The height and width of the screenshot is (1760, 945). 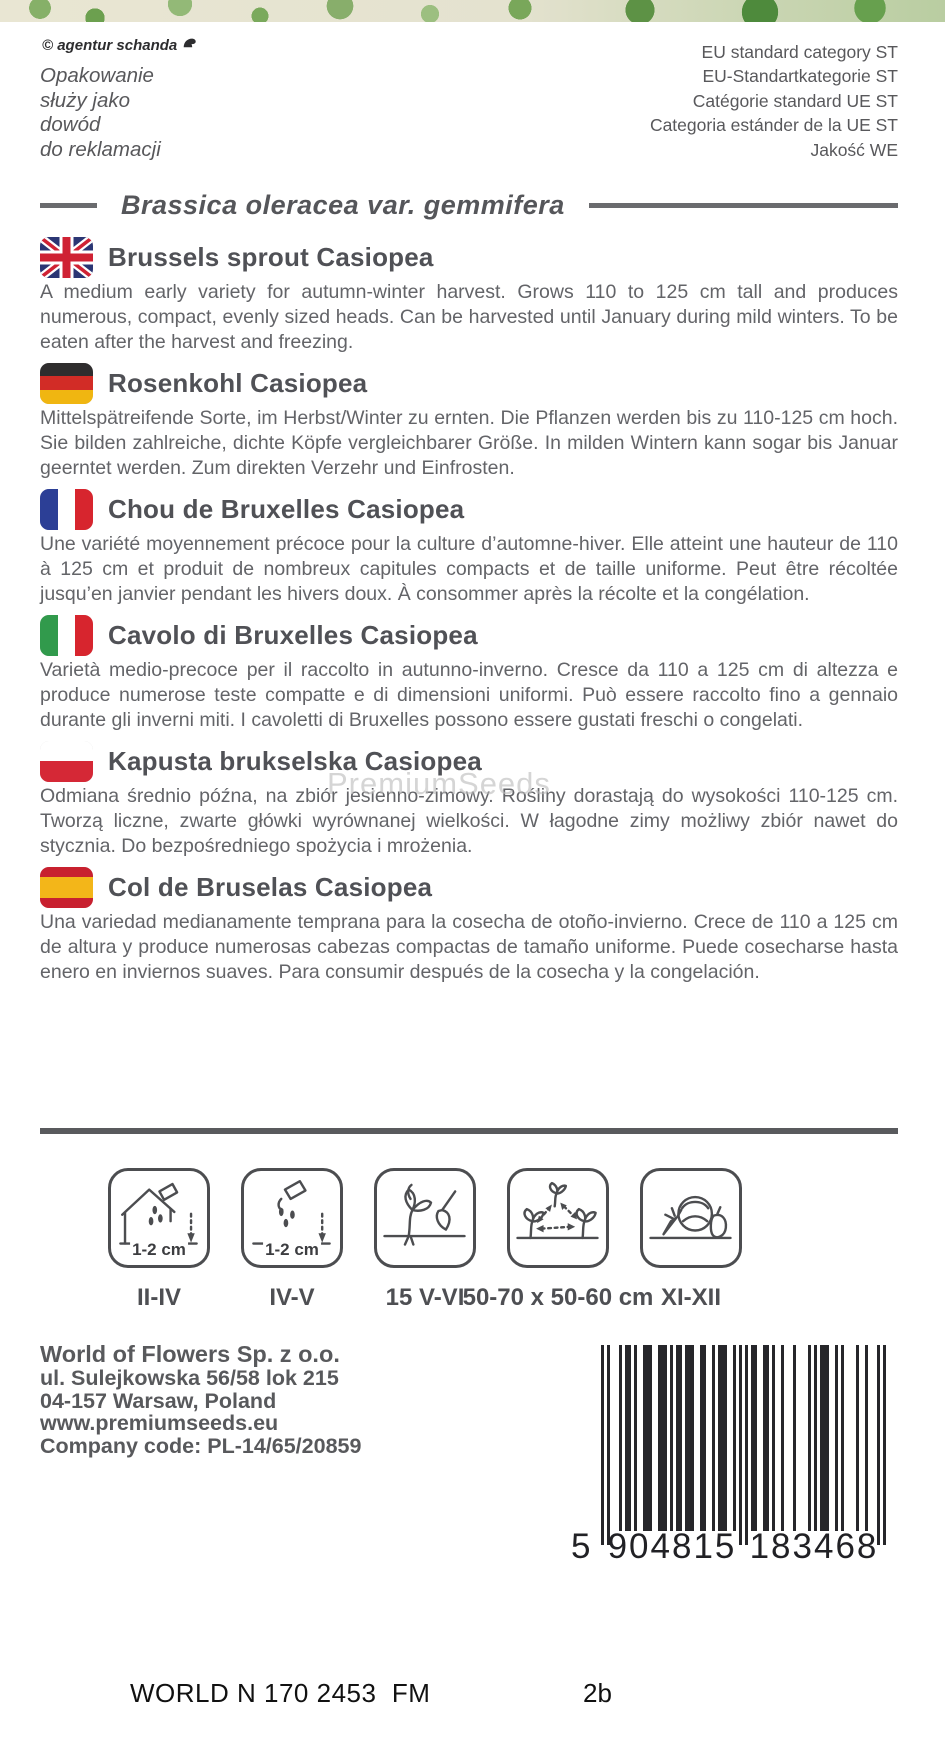 I want to click on instruction-harvest: XI-XII, so click(x=691, y=1240).